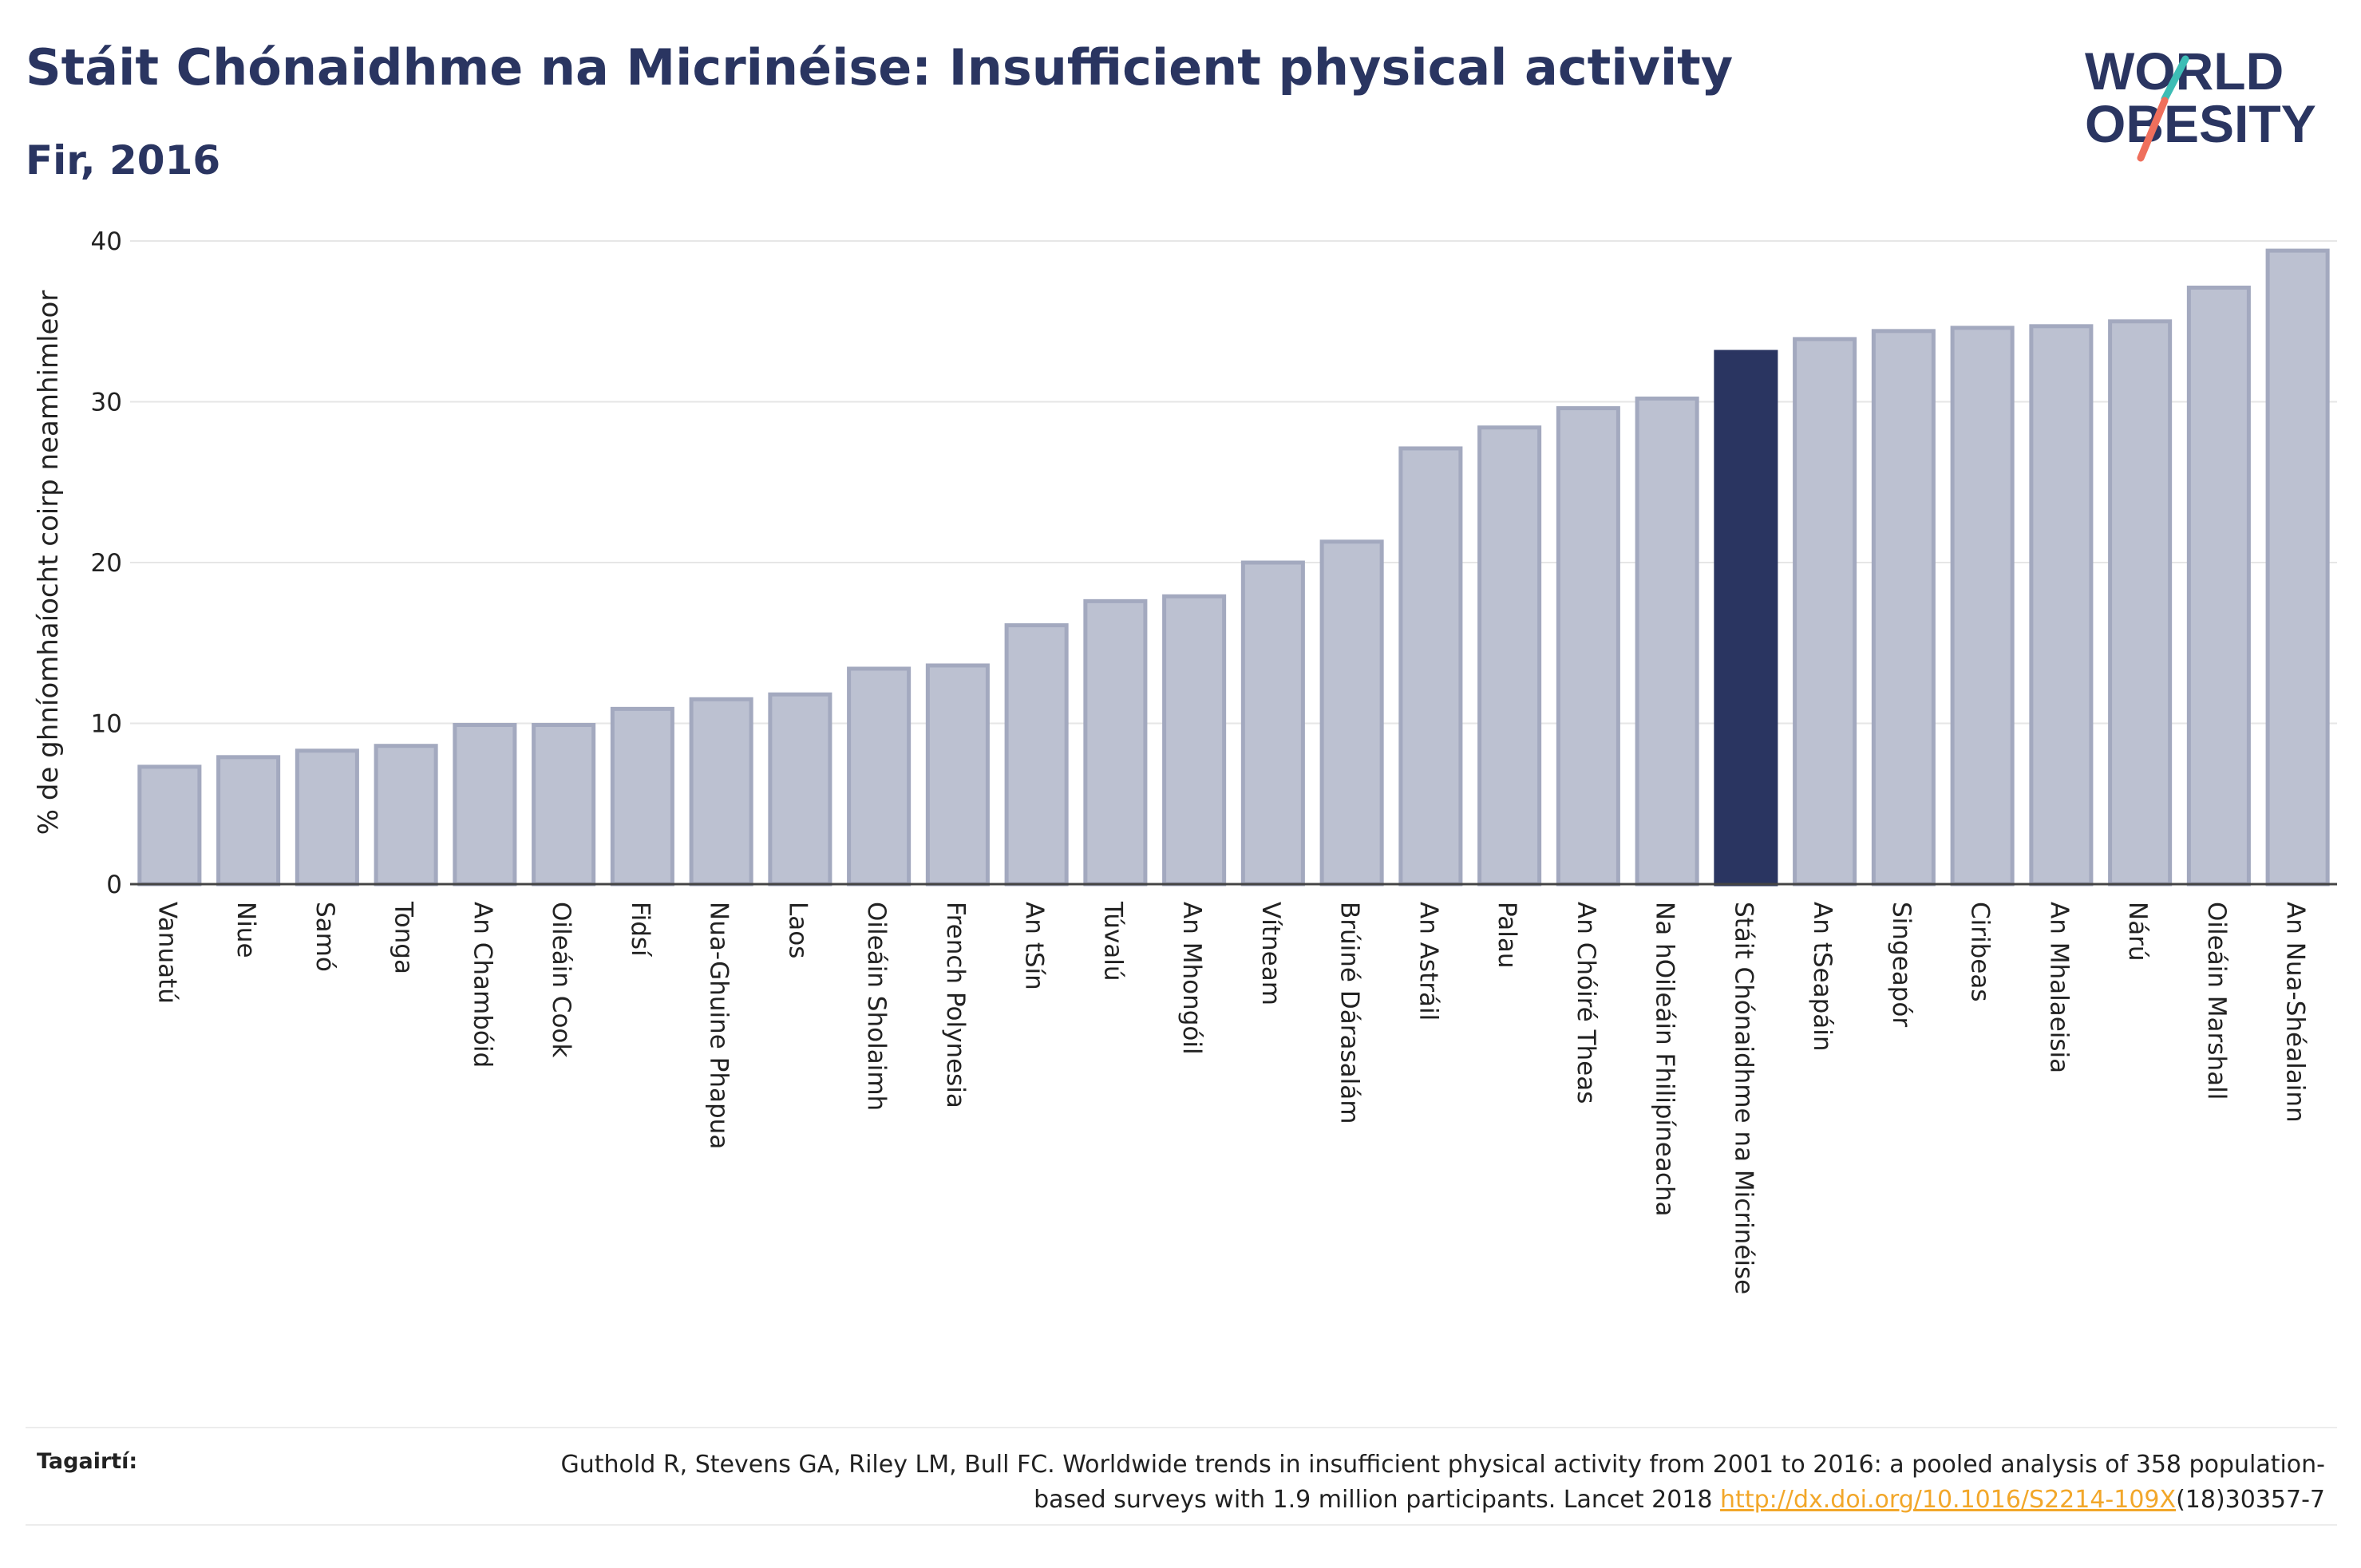 The image size is (2361, 1568). I want to click on x-tick-label: Oileáin Marshall, so click(2216, 1001).